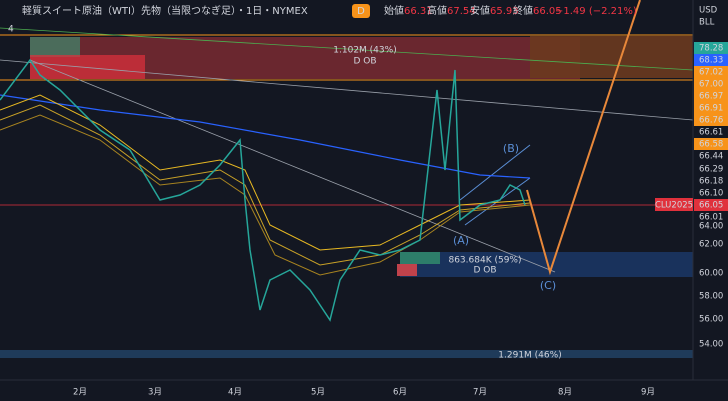 This screenshot has height=401, width=728. What do you see at coordinates (648, 393) in the screenshot?
I see `time-label: 9月` at bounding box center [648, 393].